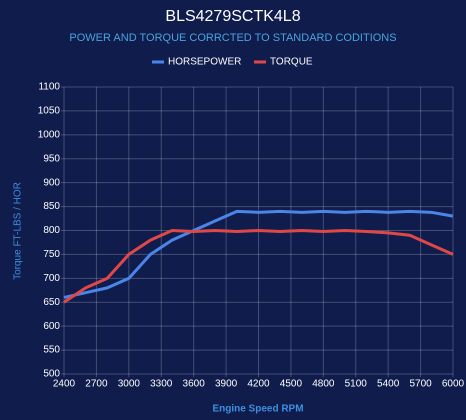 The width and height of the screenshot is (466, 420). I want to click on y-tick-label: 550, so click(51, 350).